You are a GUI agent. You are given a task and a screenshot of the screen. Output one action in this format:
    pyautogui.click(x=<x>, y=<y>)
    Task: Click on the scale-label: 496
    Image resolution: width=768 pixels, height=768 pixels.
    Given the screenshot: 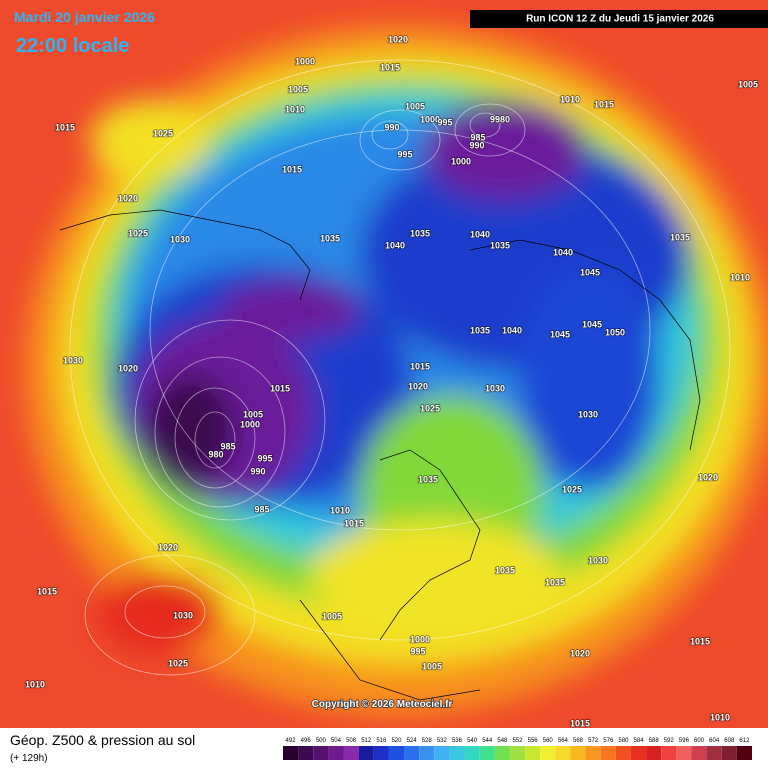 What is the action you would take?
    pyautogui.click(x=306, y=741)
    